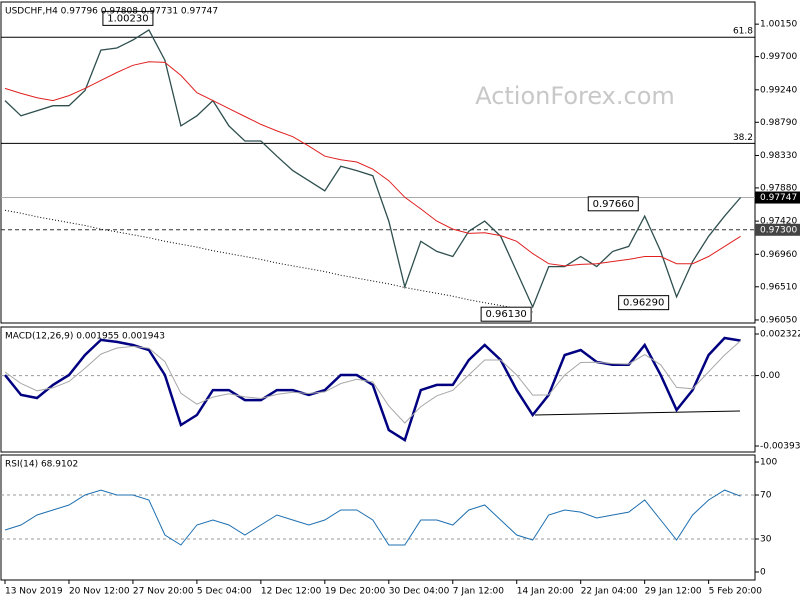 The width and height of the screenshot is (800, 600). What do you see at coordinates (780, 447) in the screenshot?
I see `y-tick-label: -0.003932` at bounding box center [780, 447].